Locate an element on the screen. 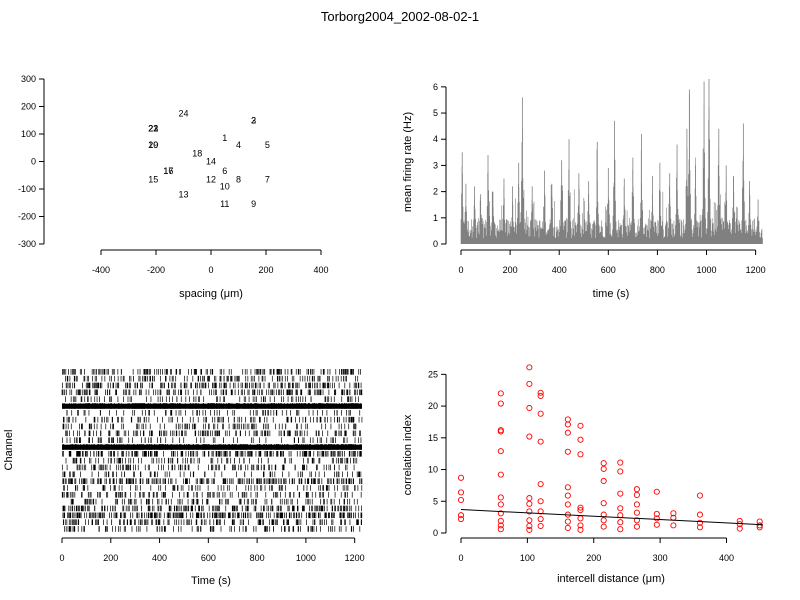 Image resolution: width=800 pixels, height=600 pixels. firing-rate-xlabel: time (s) is located at coordinates (611, 294).